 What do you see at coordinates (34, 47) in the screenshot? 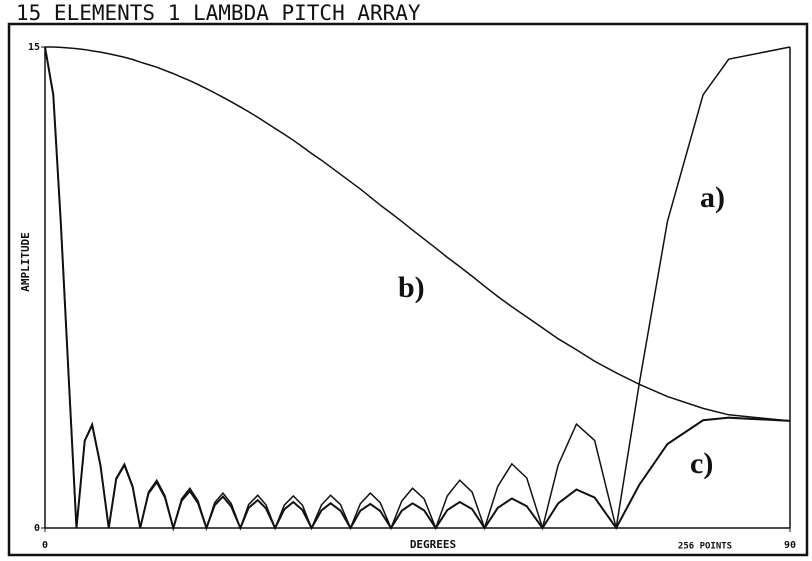
I see `y-tick-label: 15` at bounding box center [34, 47].